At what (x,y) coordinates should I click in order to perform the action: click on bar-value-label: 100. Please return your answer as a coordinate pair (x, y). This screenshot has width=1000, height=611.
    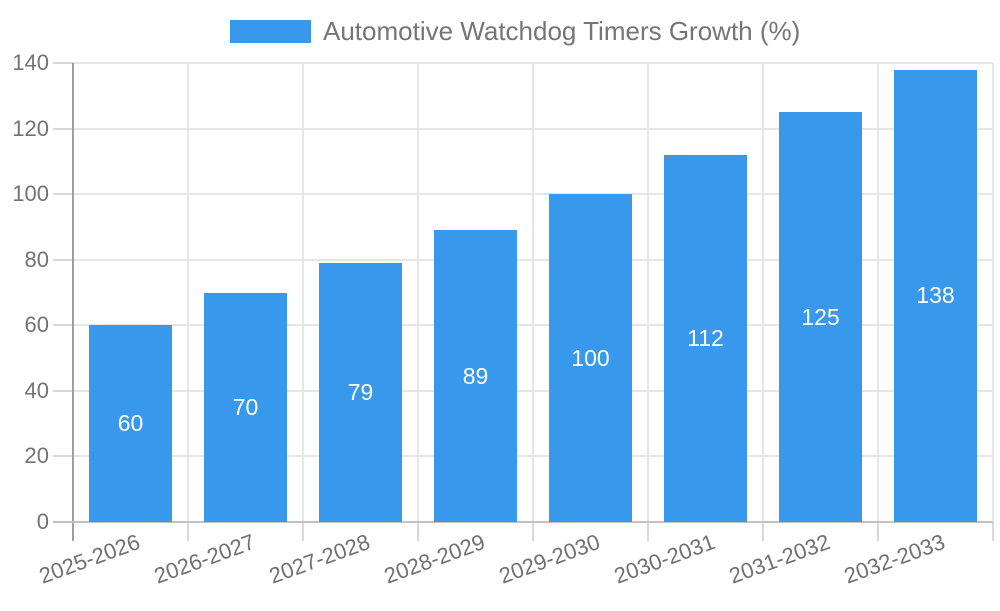
    Looking at the image, I should click on (590, 357).